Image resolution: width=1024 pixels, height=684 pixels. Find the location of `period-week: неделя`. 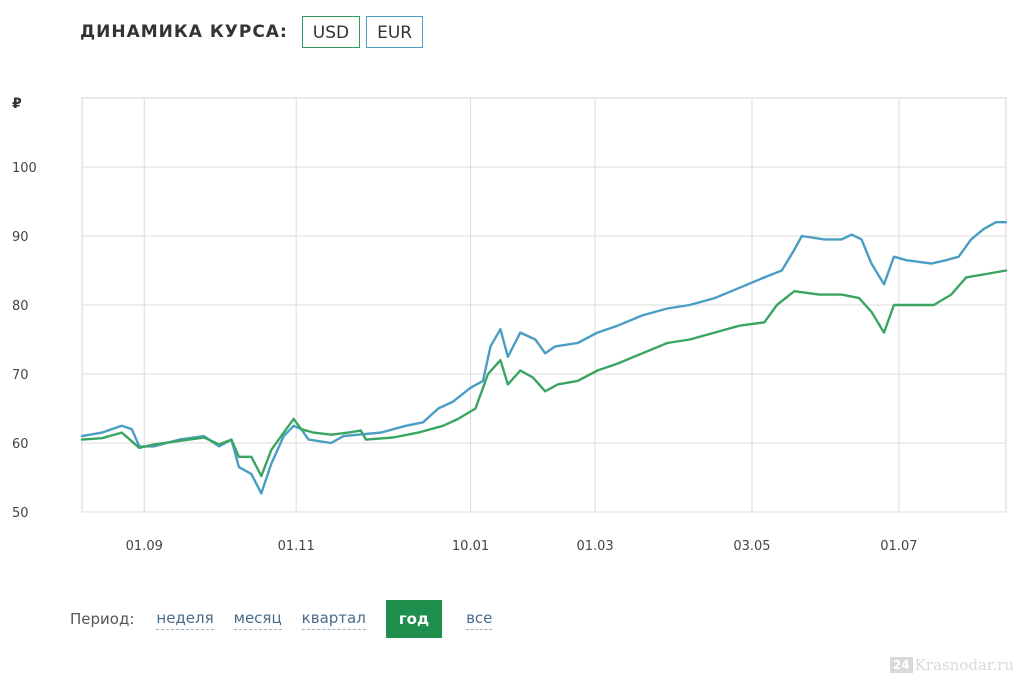

period-week: неделя is located at coordinates (185, 619).